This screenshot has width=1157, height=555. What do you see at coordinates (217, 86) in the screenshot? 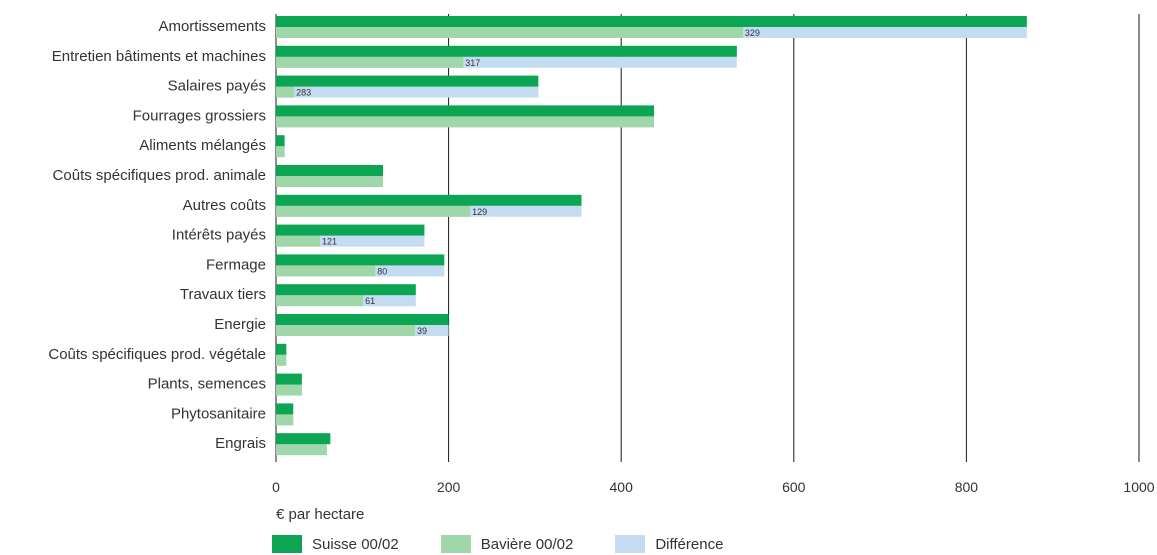
I see `category-label: Salaires payés` at bounding box center [217, 86].